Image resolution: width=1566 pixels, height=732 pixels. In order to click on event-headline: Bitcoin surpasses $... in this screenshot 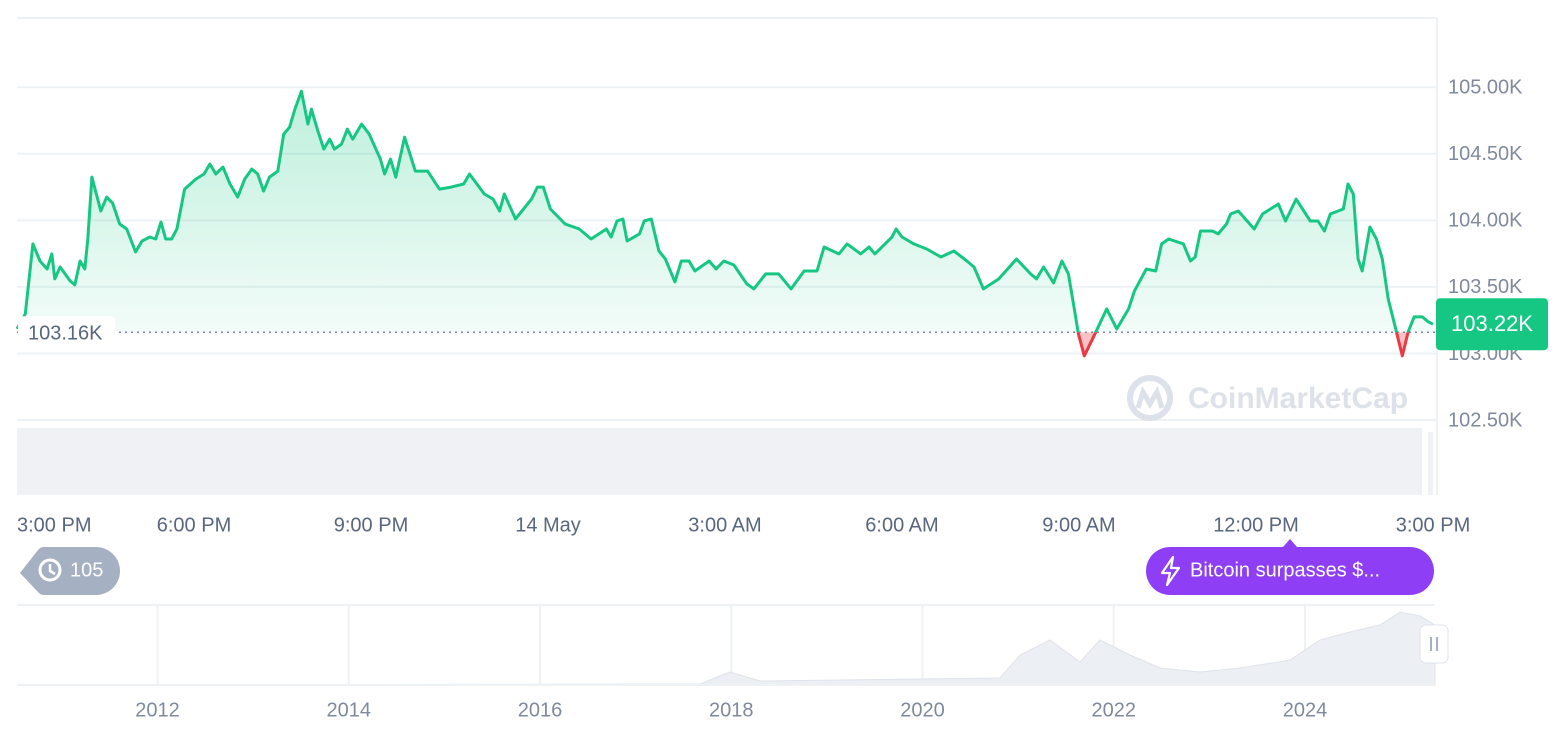, I will do `click(1290, 567)`.